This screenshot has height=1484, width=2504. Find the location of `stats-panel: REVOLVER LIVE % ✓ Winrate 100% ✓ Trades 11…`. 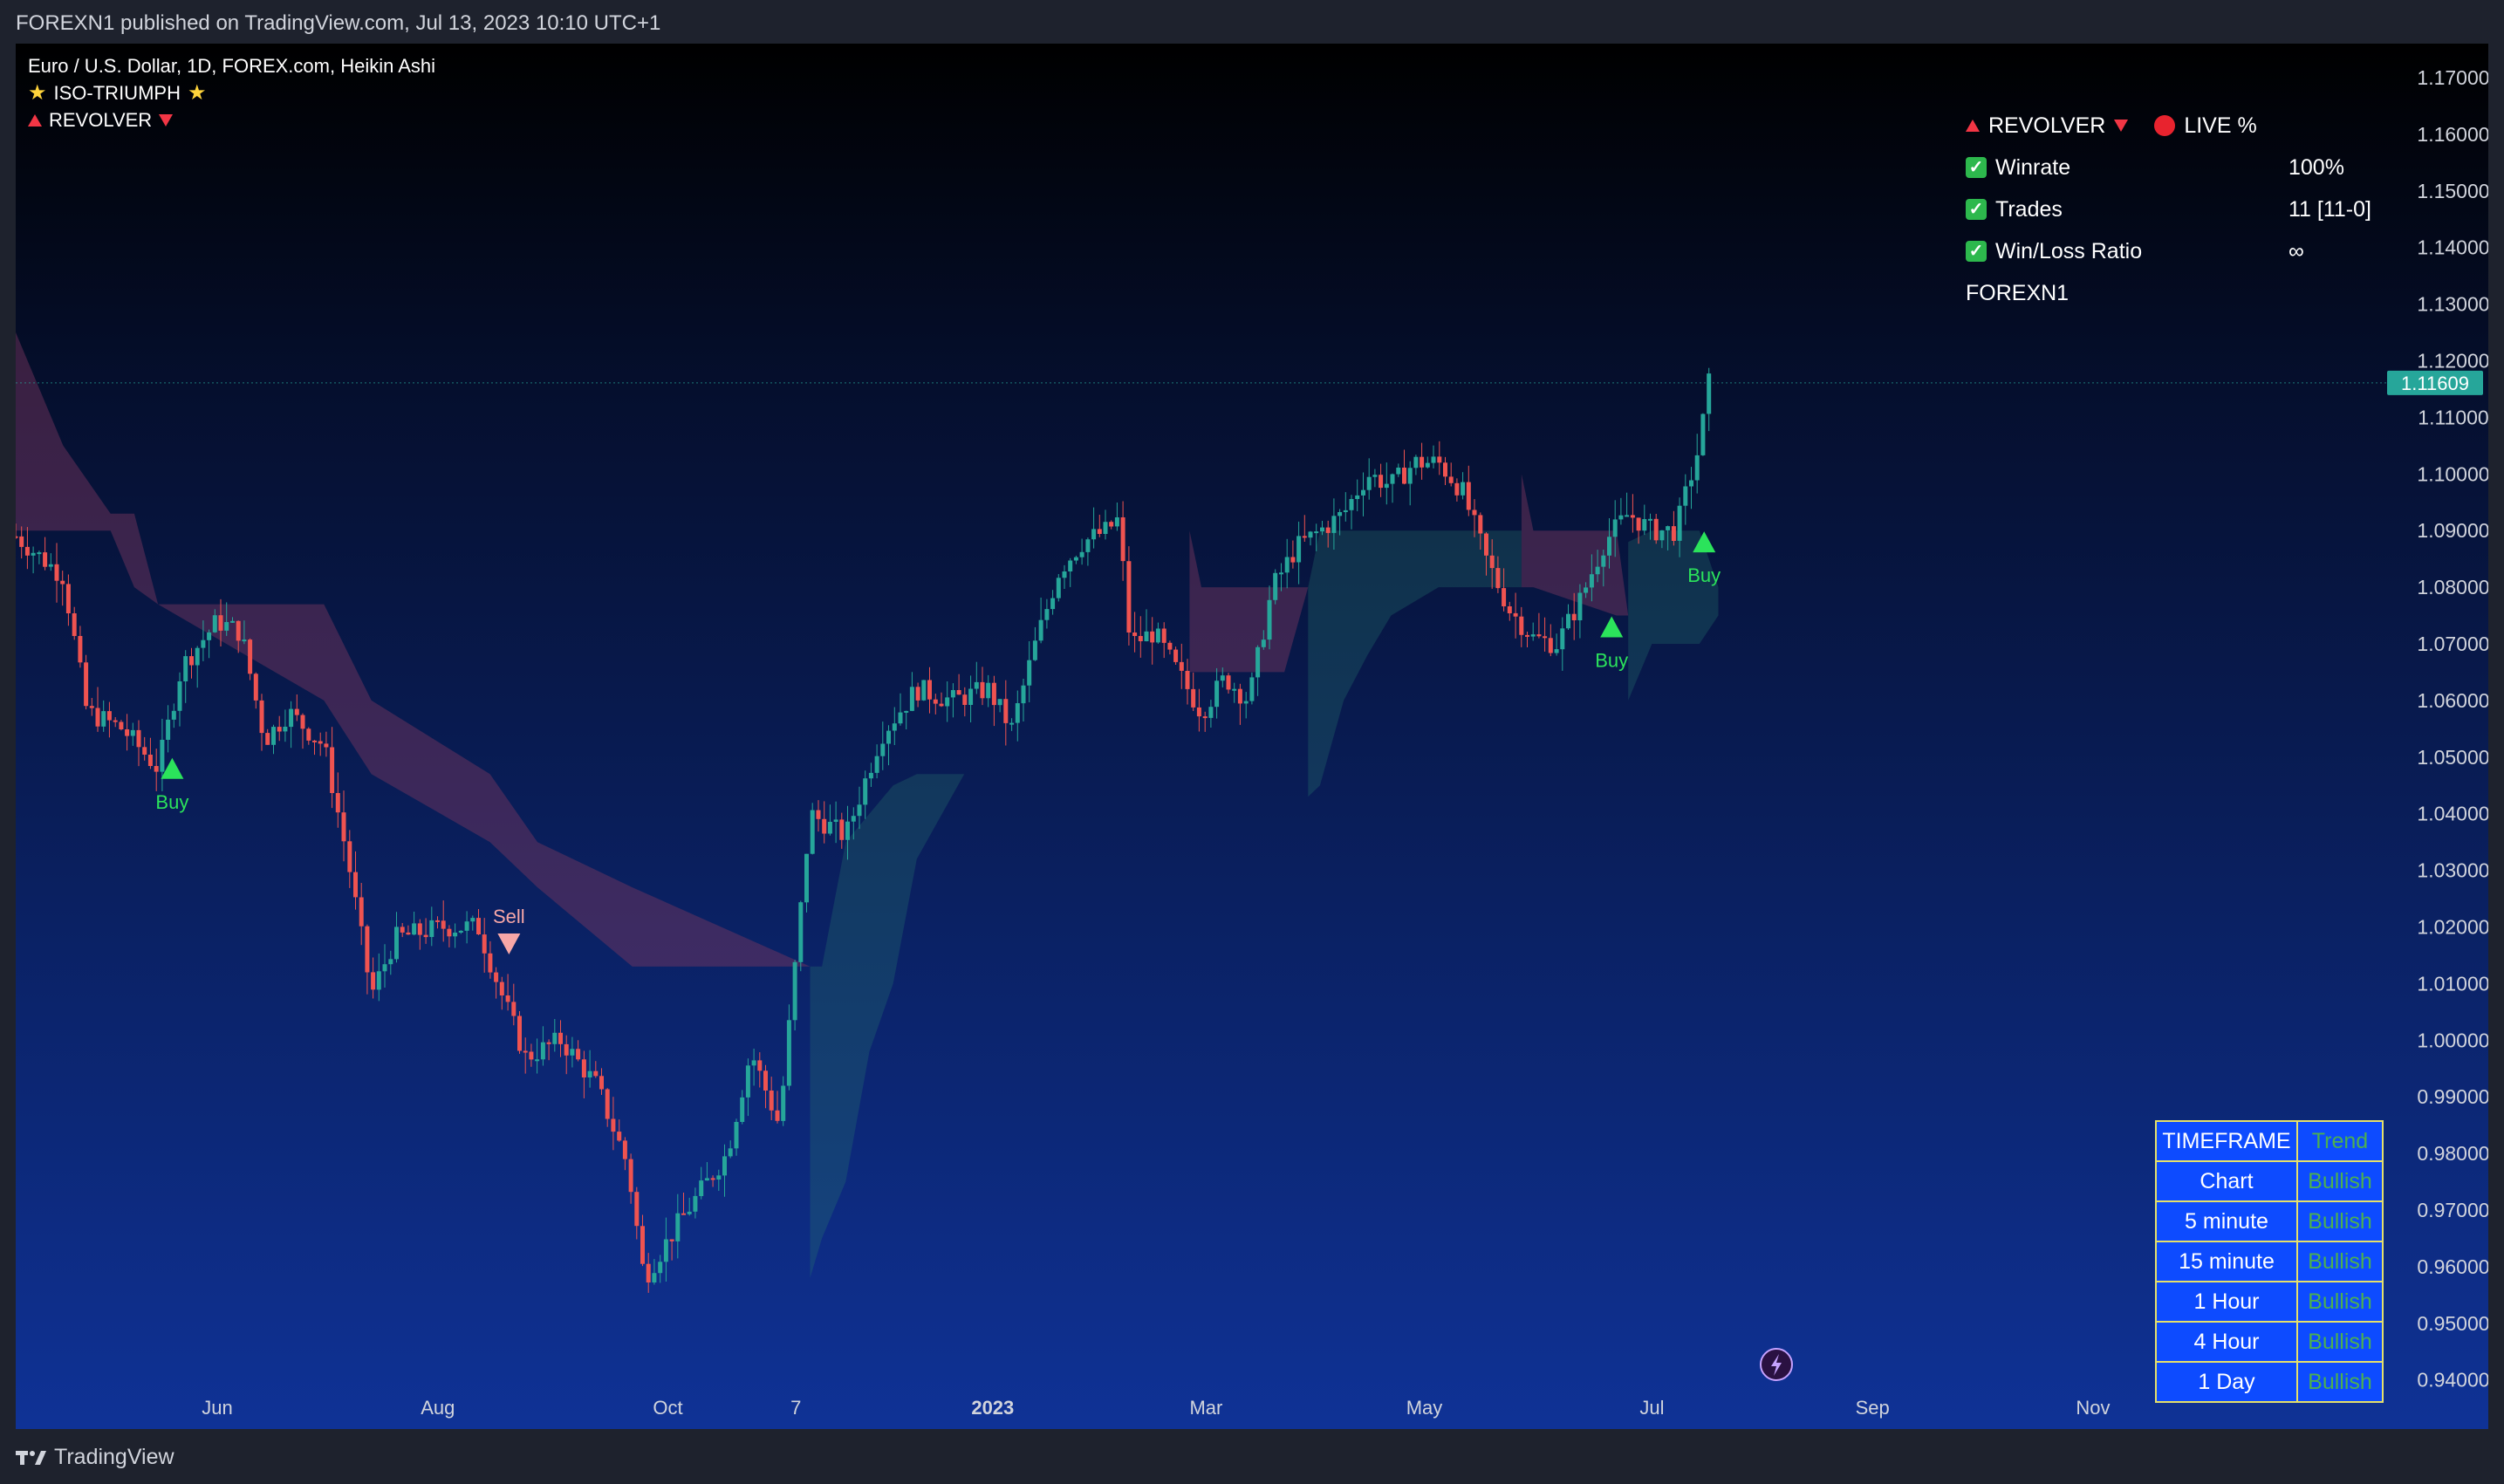

stats-panel: REVOLVER LIVE % ✓ Winrate 100% ✓ Trades 11… is located at coordinates (2184, 209).